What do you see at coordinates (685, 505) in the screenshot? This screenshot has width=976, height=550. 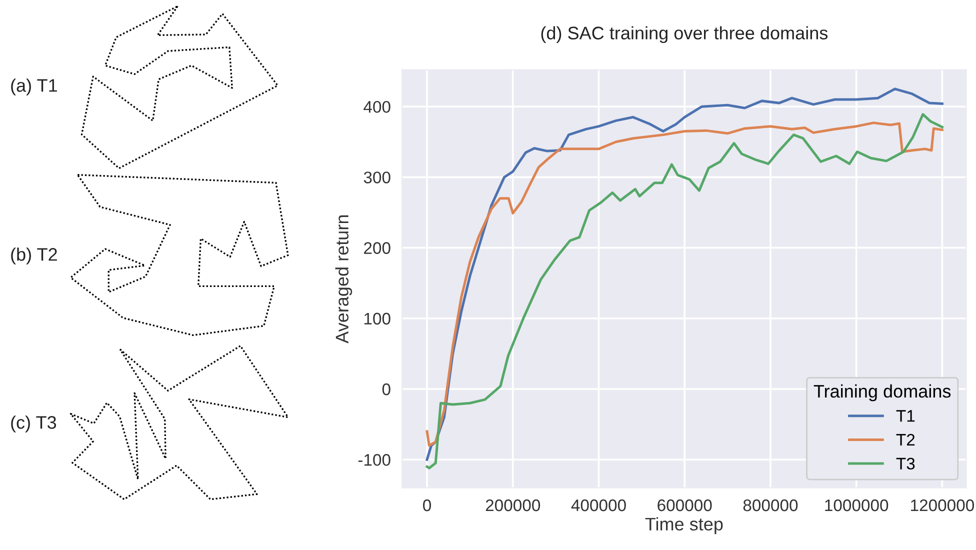 I see `x-tick-label: 600000` at bounding box center [685, 505].